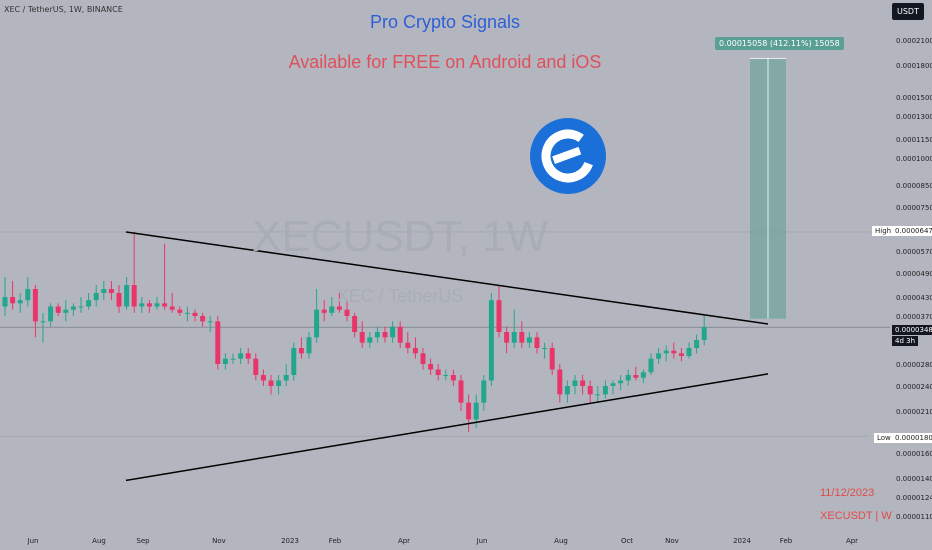 The width and height of the screenshot is (932, 550). I want to click on candle-countdown: 4d 3h, so click(905, 341).